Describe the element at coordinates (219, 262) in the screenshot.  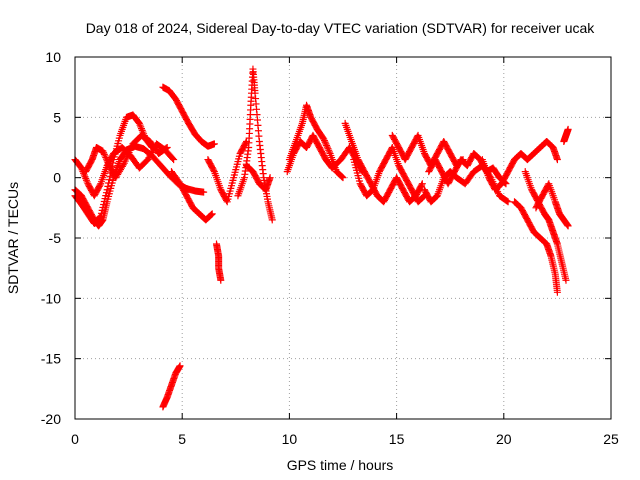
I see `series-arc-g` at that location.